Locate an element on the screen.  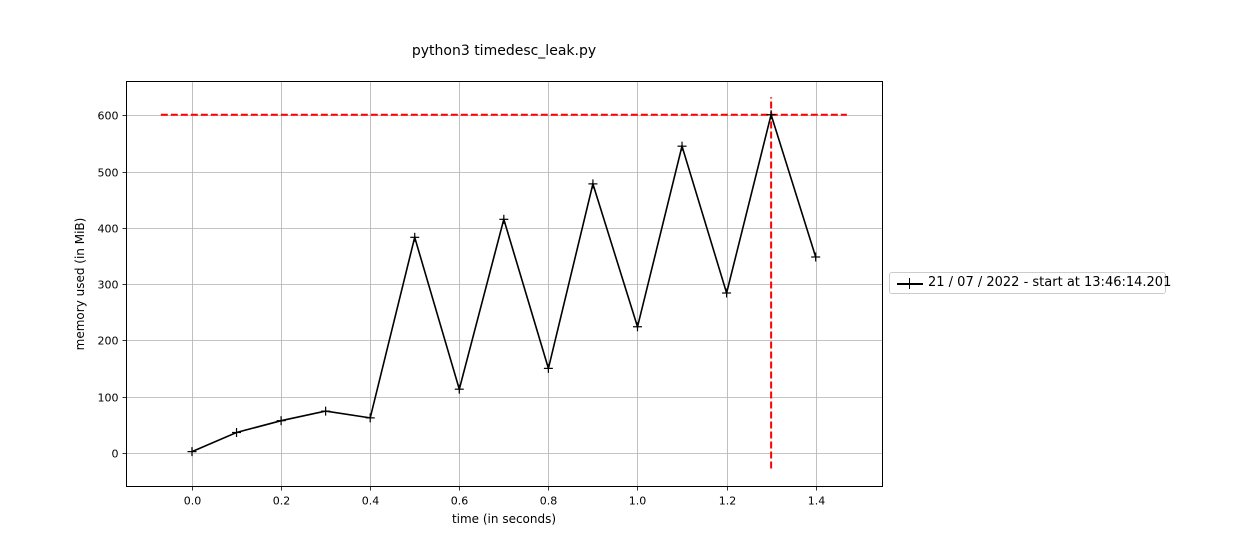
x-tick-label: 0.4 is located at coordinates (371, 501).